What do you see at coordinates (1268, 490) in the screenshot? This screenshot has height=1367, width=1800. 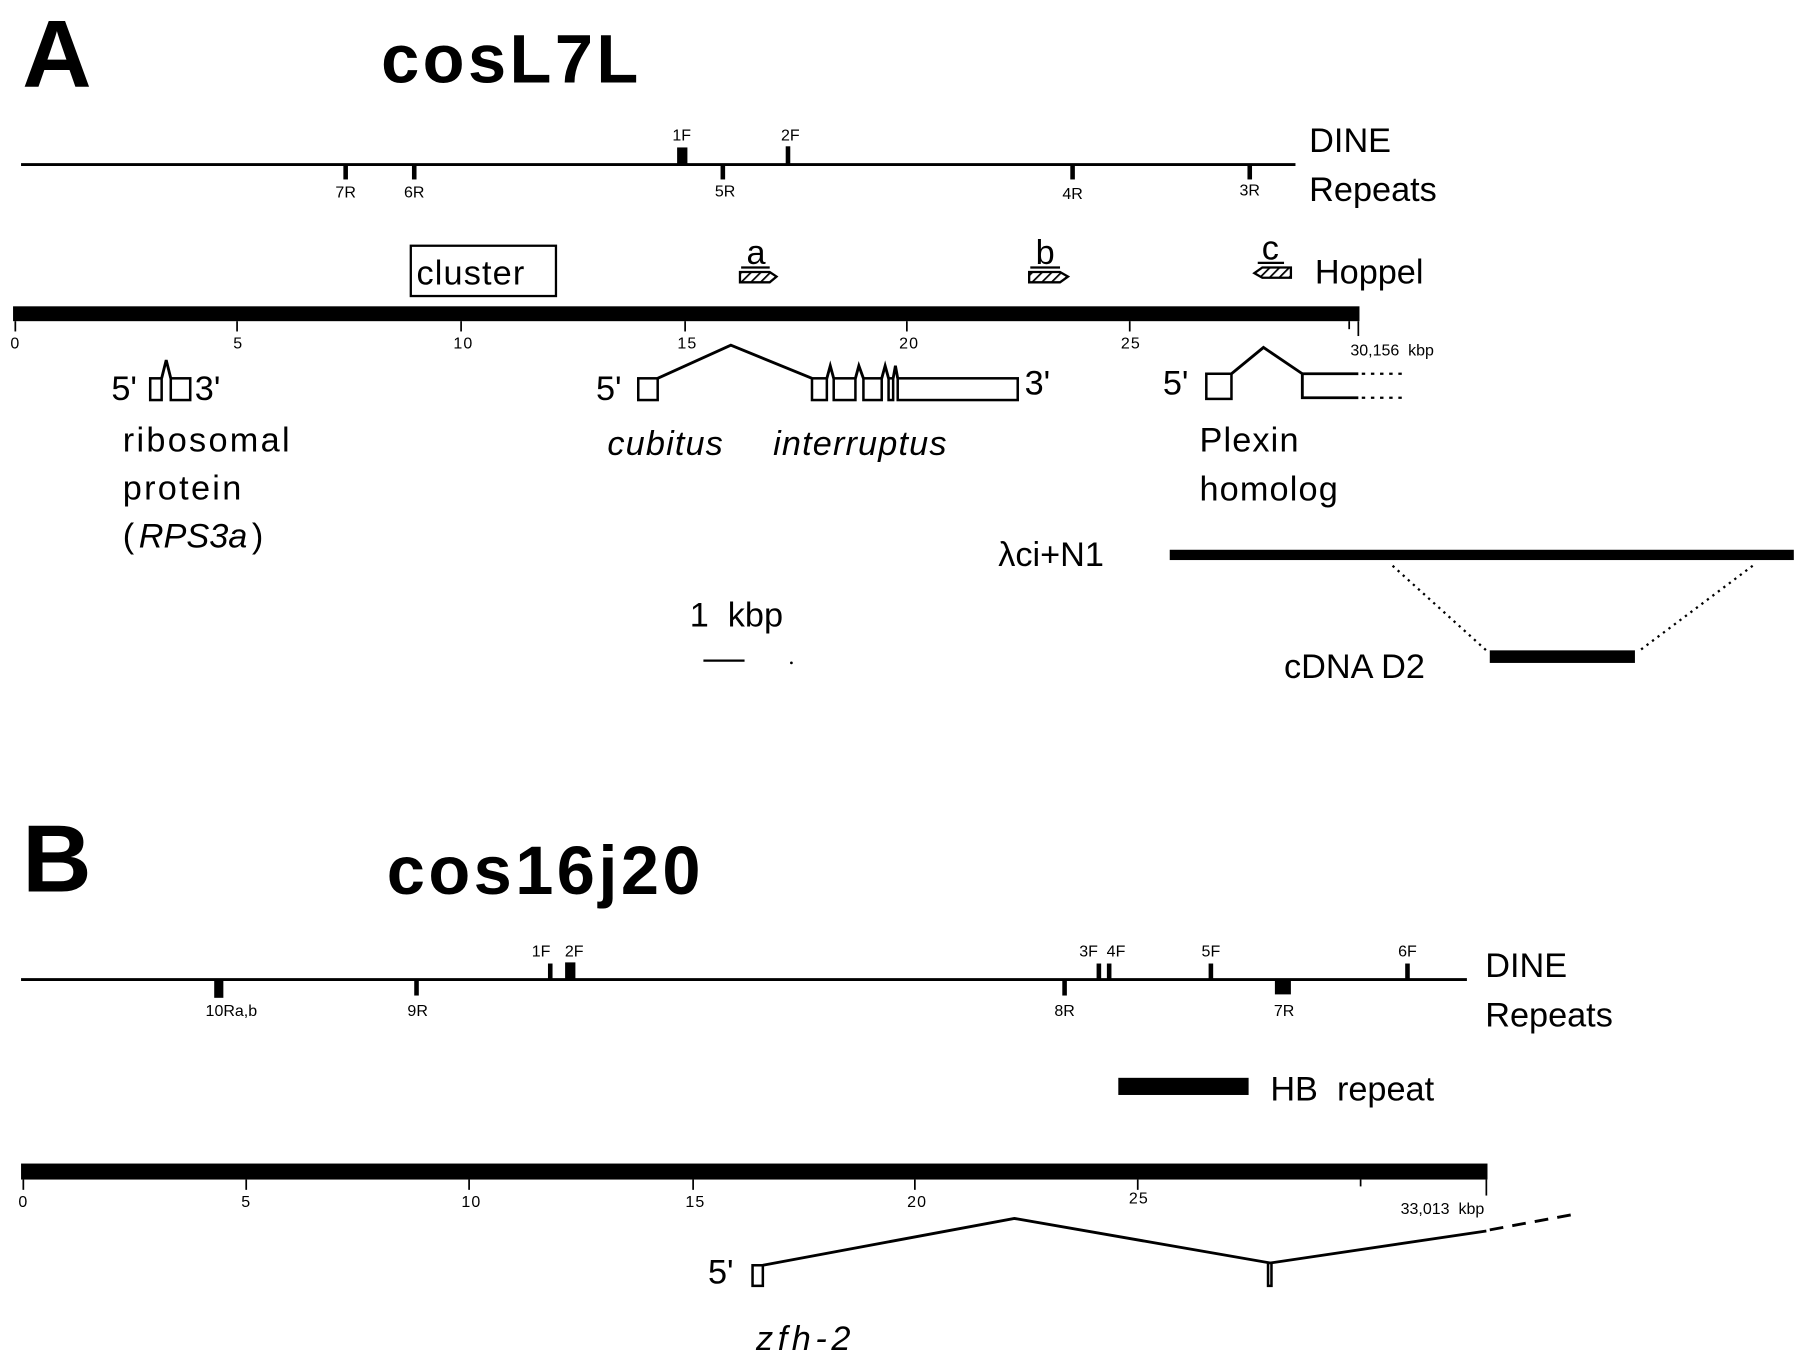 I see `gene-description: homolog` at bounding box center [1268, 490].